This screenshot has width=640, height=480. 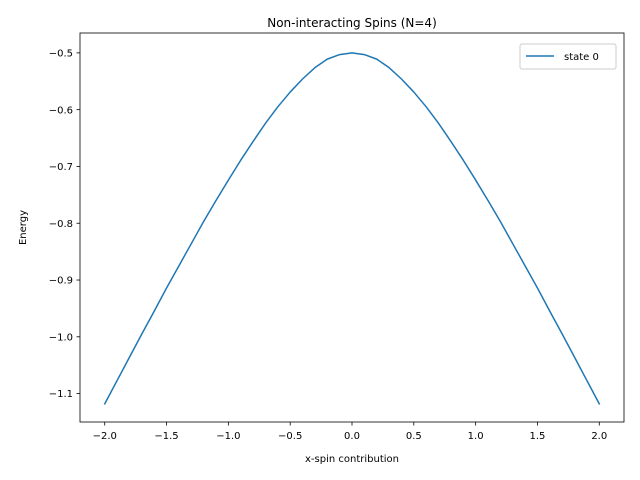 I want to click on y-tick-label: −0.9, so click(x=61, y=281).